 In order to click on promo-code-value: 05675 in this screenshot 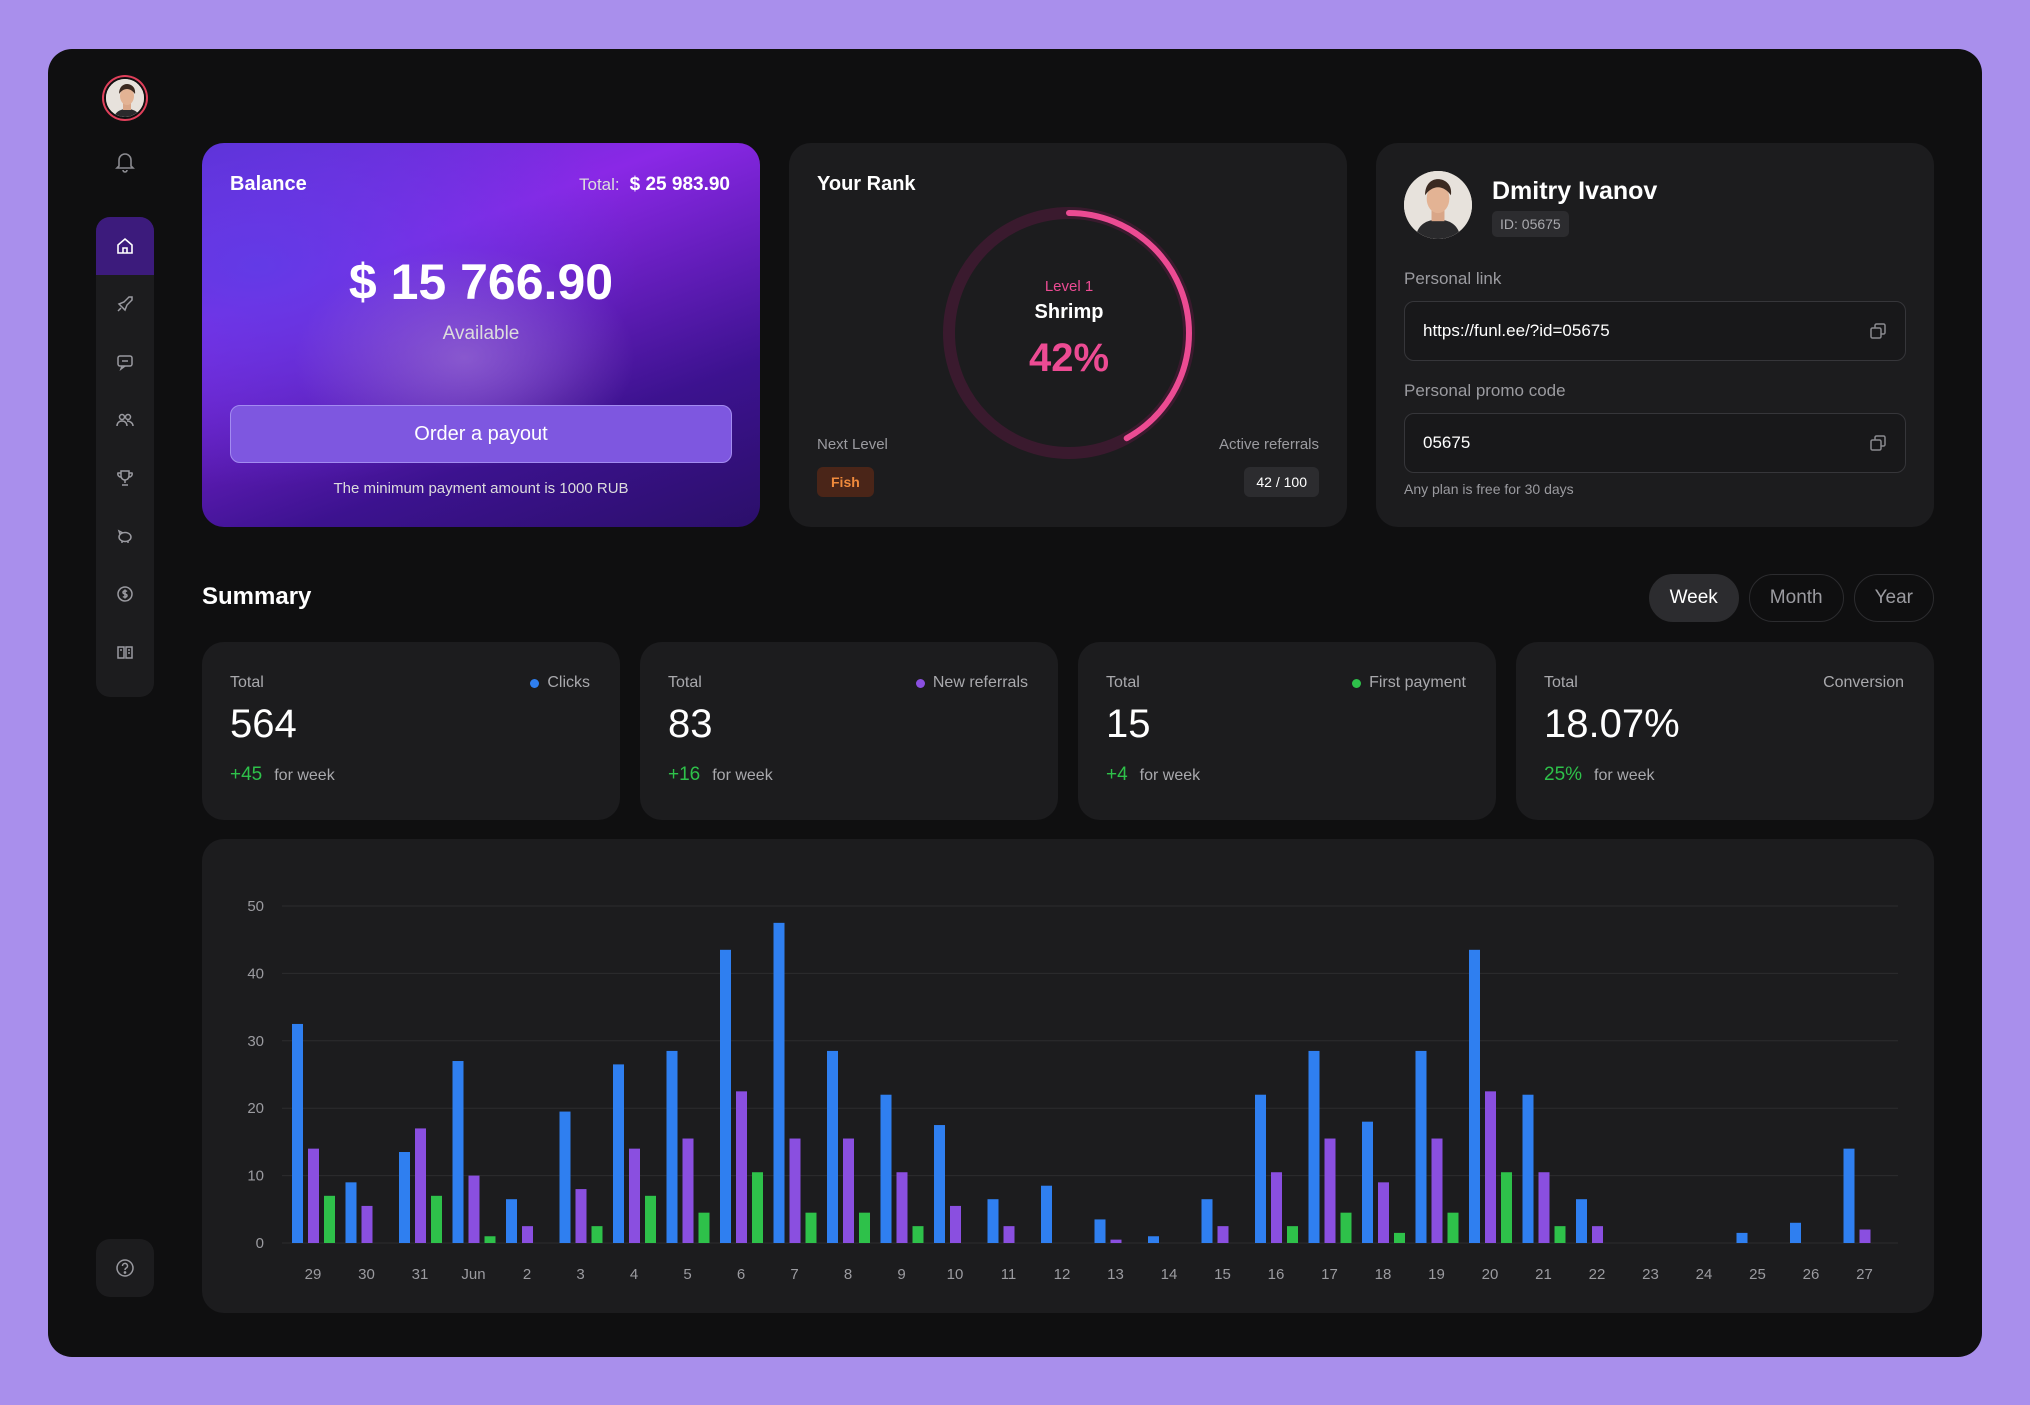, I will do `click(1447, 442)`.